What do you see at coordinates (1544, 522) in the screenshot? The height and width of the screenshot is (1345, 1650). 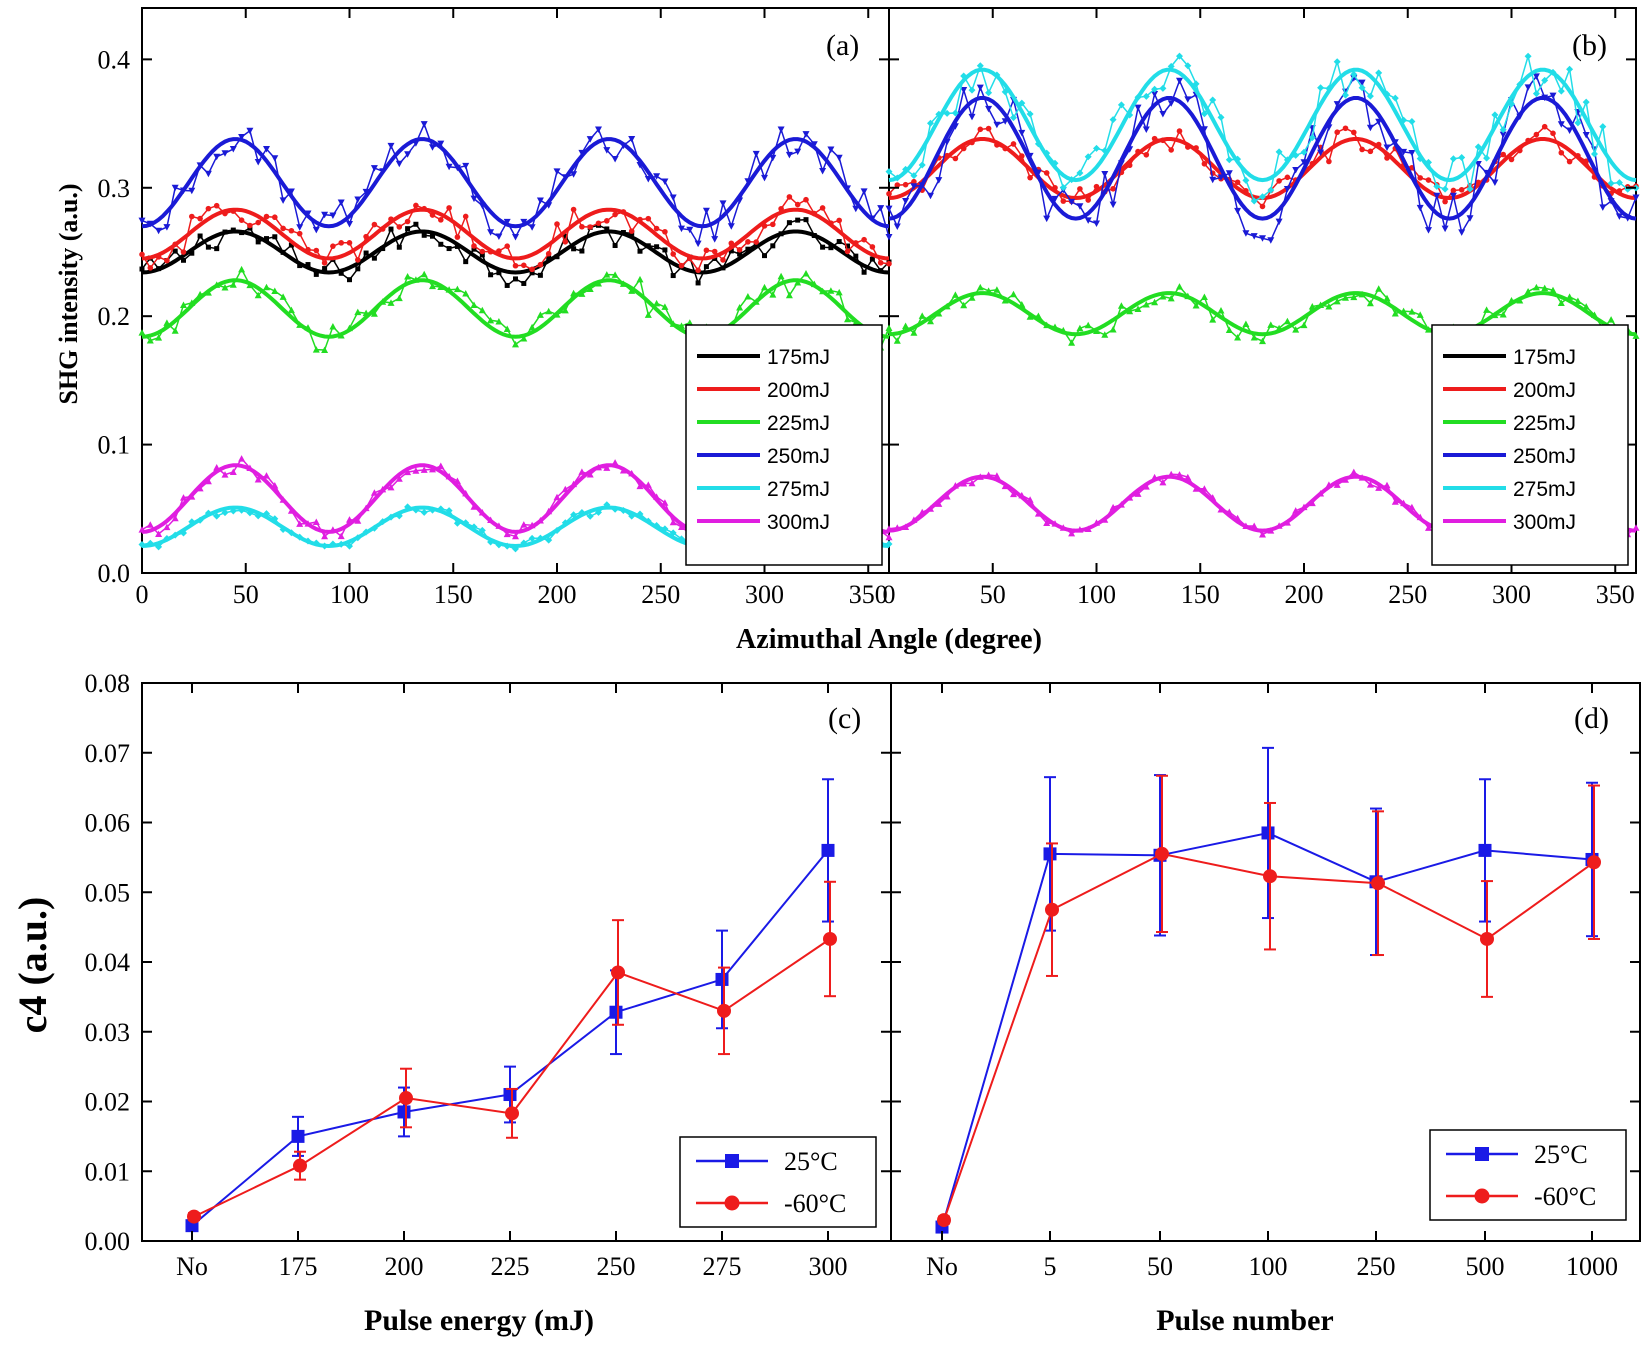 I see `legend-b-label-300: 300mJ` at bounding box center [1544, 522].